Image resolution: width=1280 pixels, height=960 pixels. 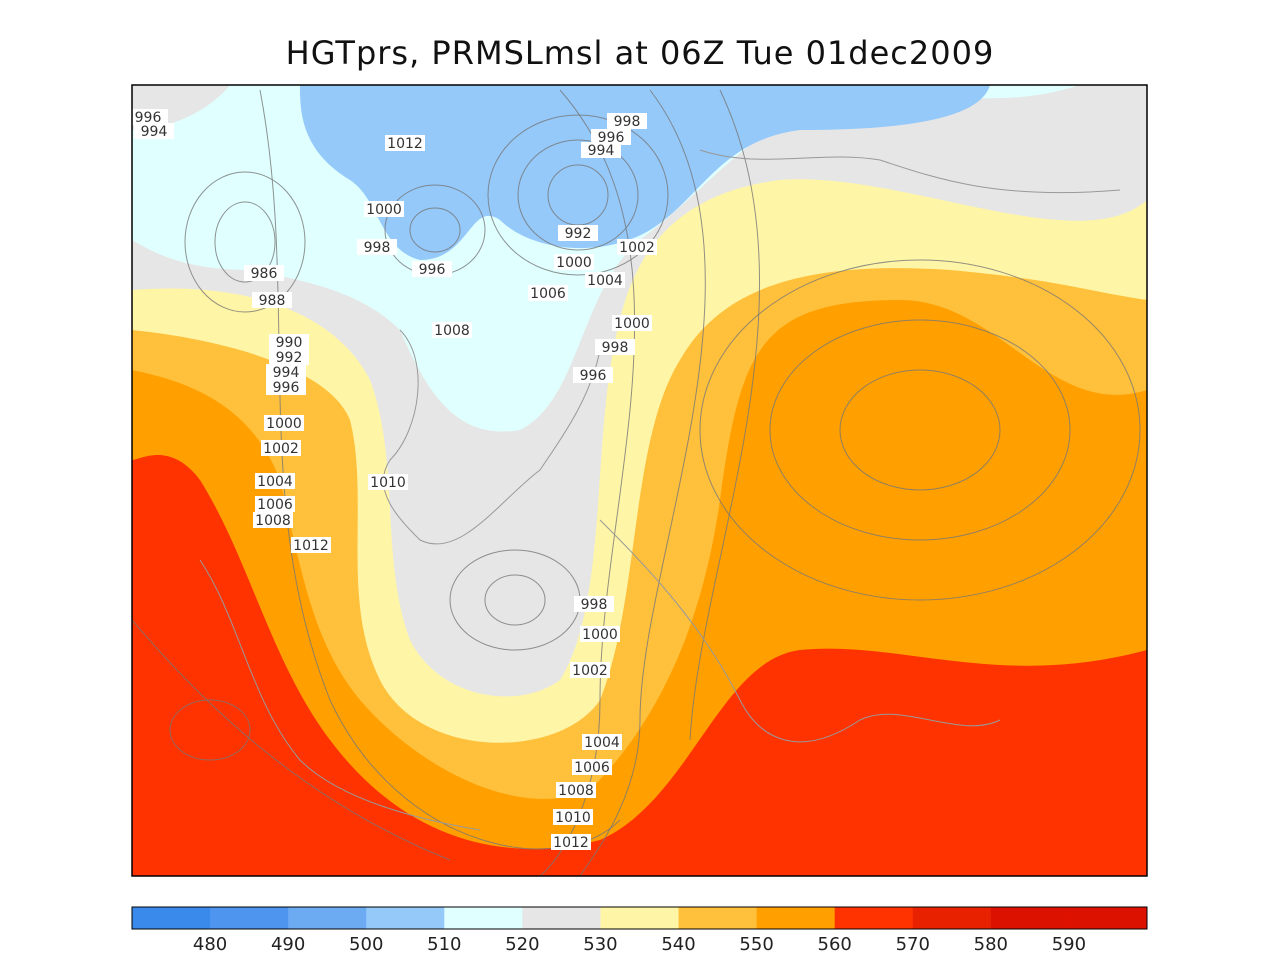 I want to click on colorbar-label: 480, so click(x=210, y=944).